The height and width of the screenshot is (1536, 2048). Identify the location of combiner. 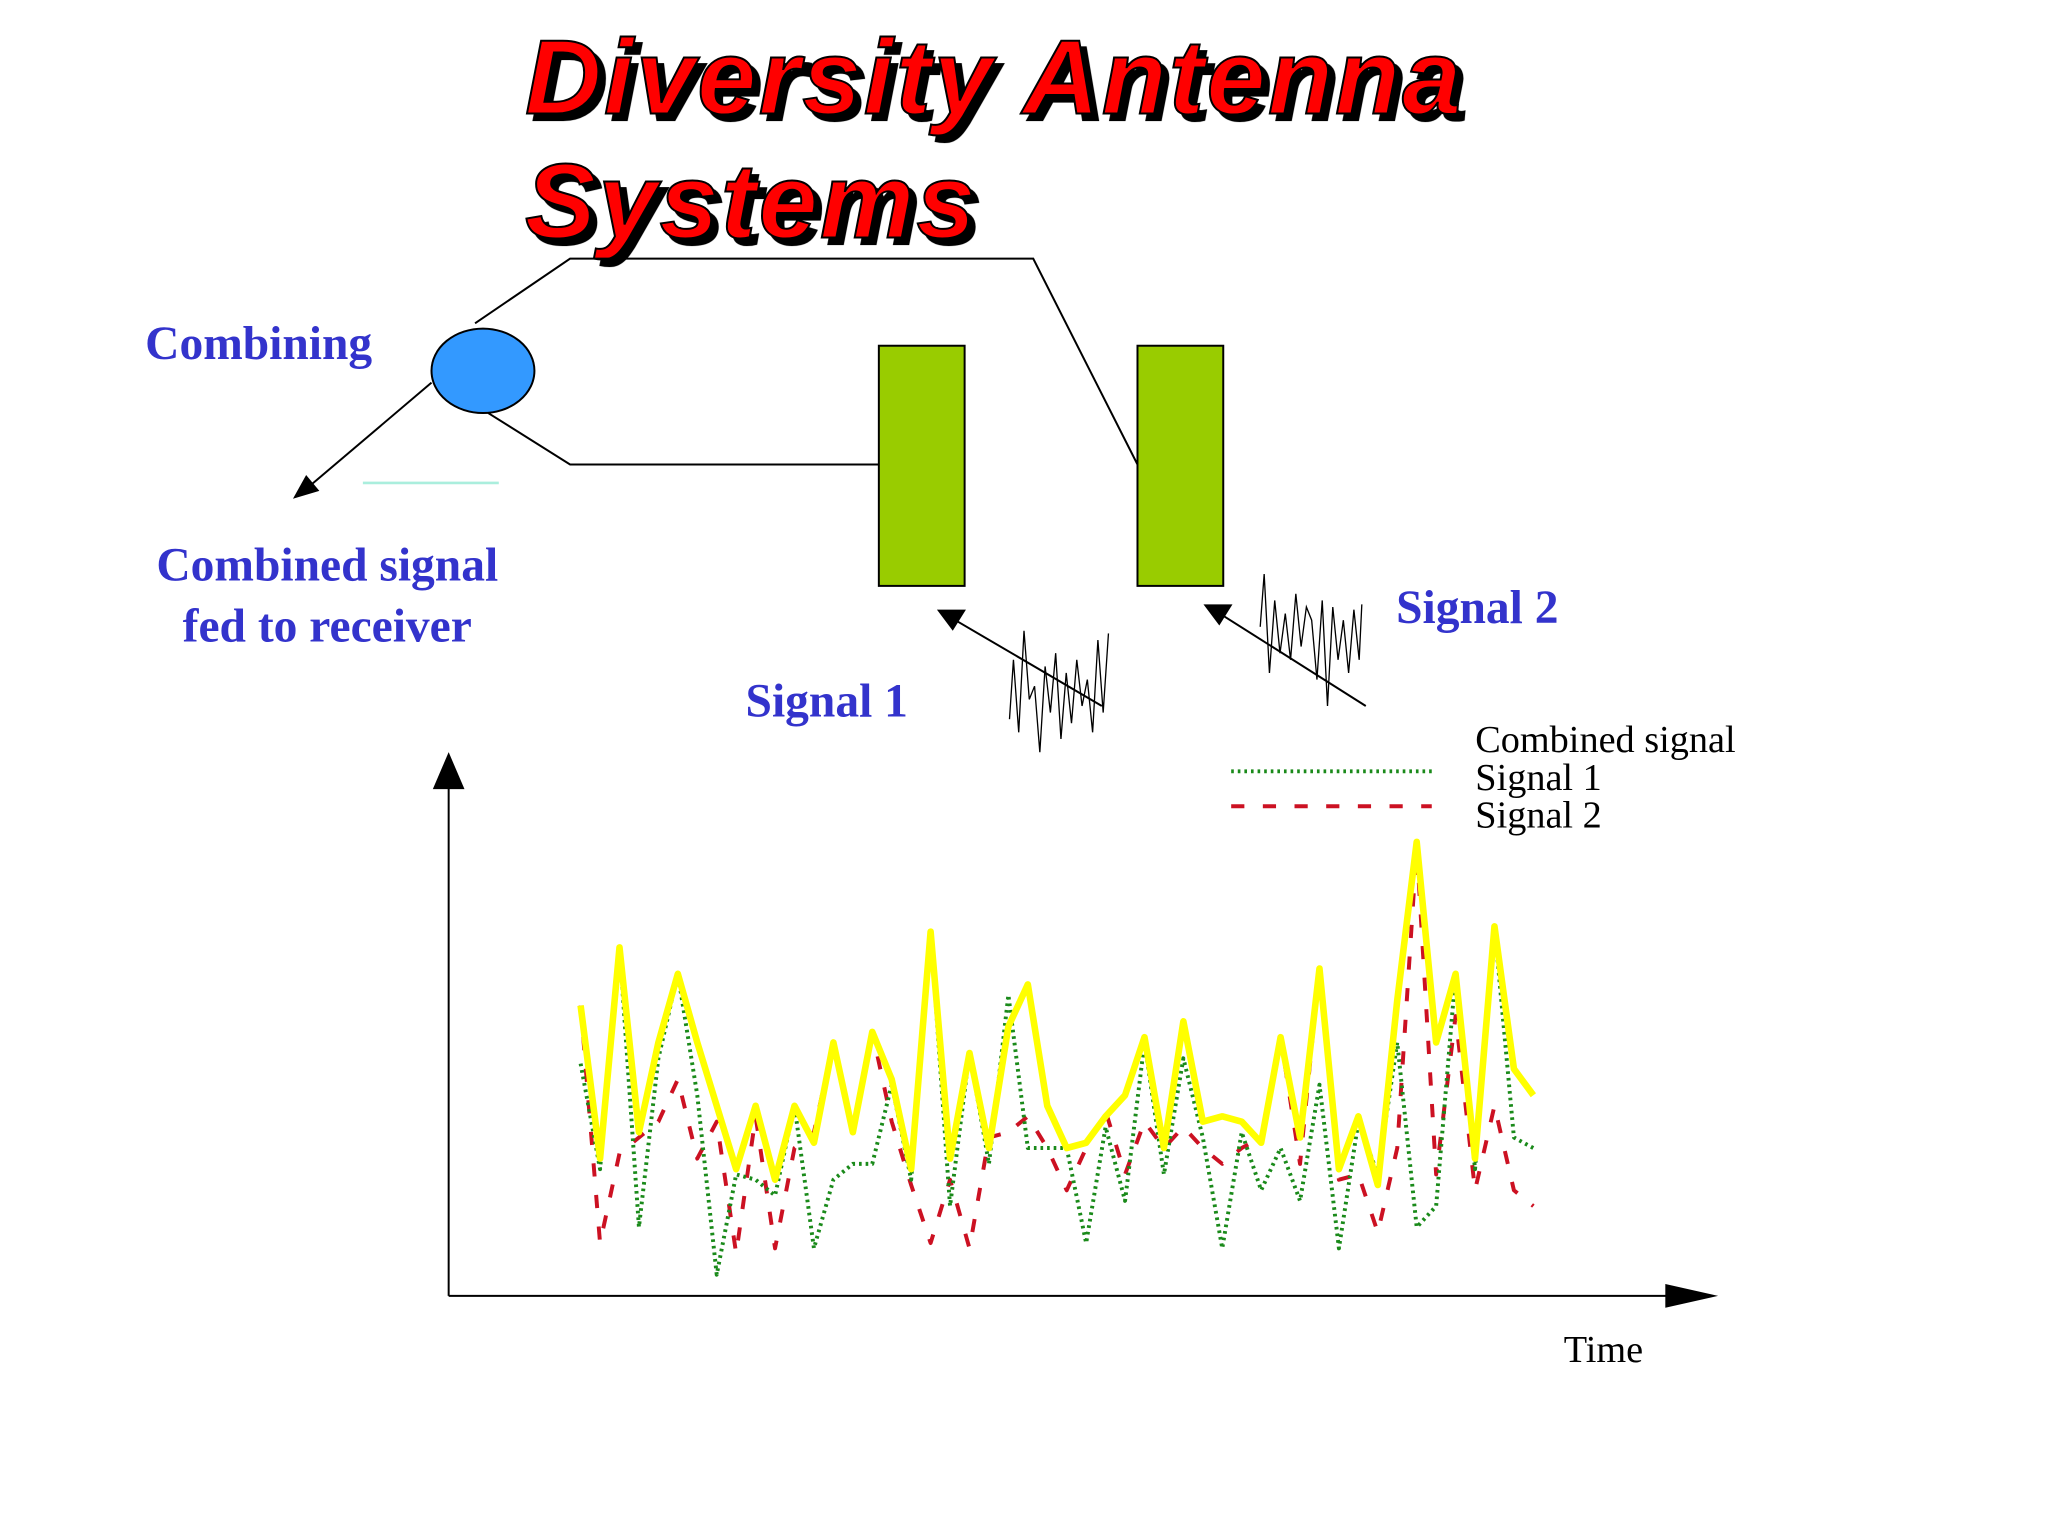
(483, 371).